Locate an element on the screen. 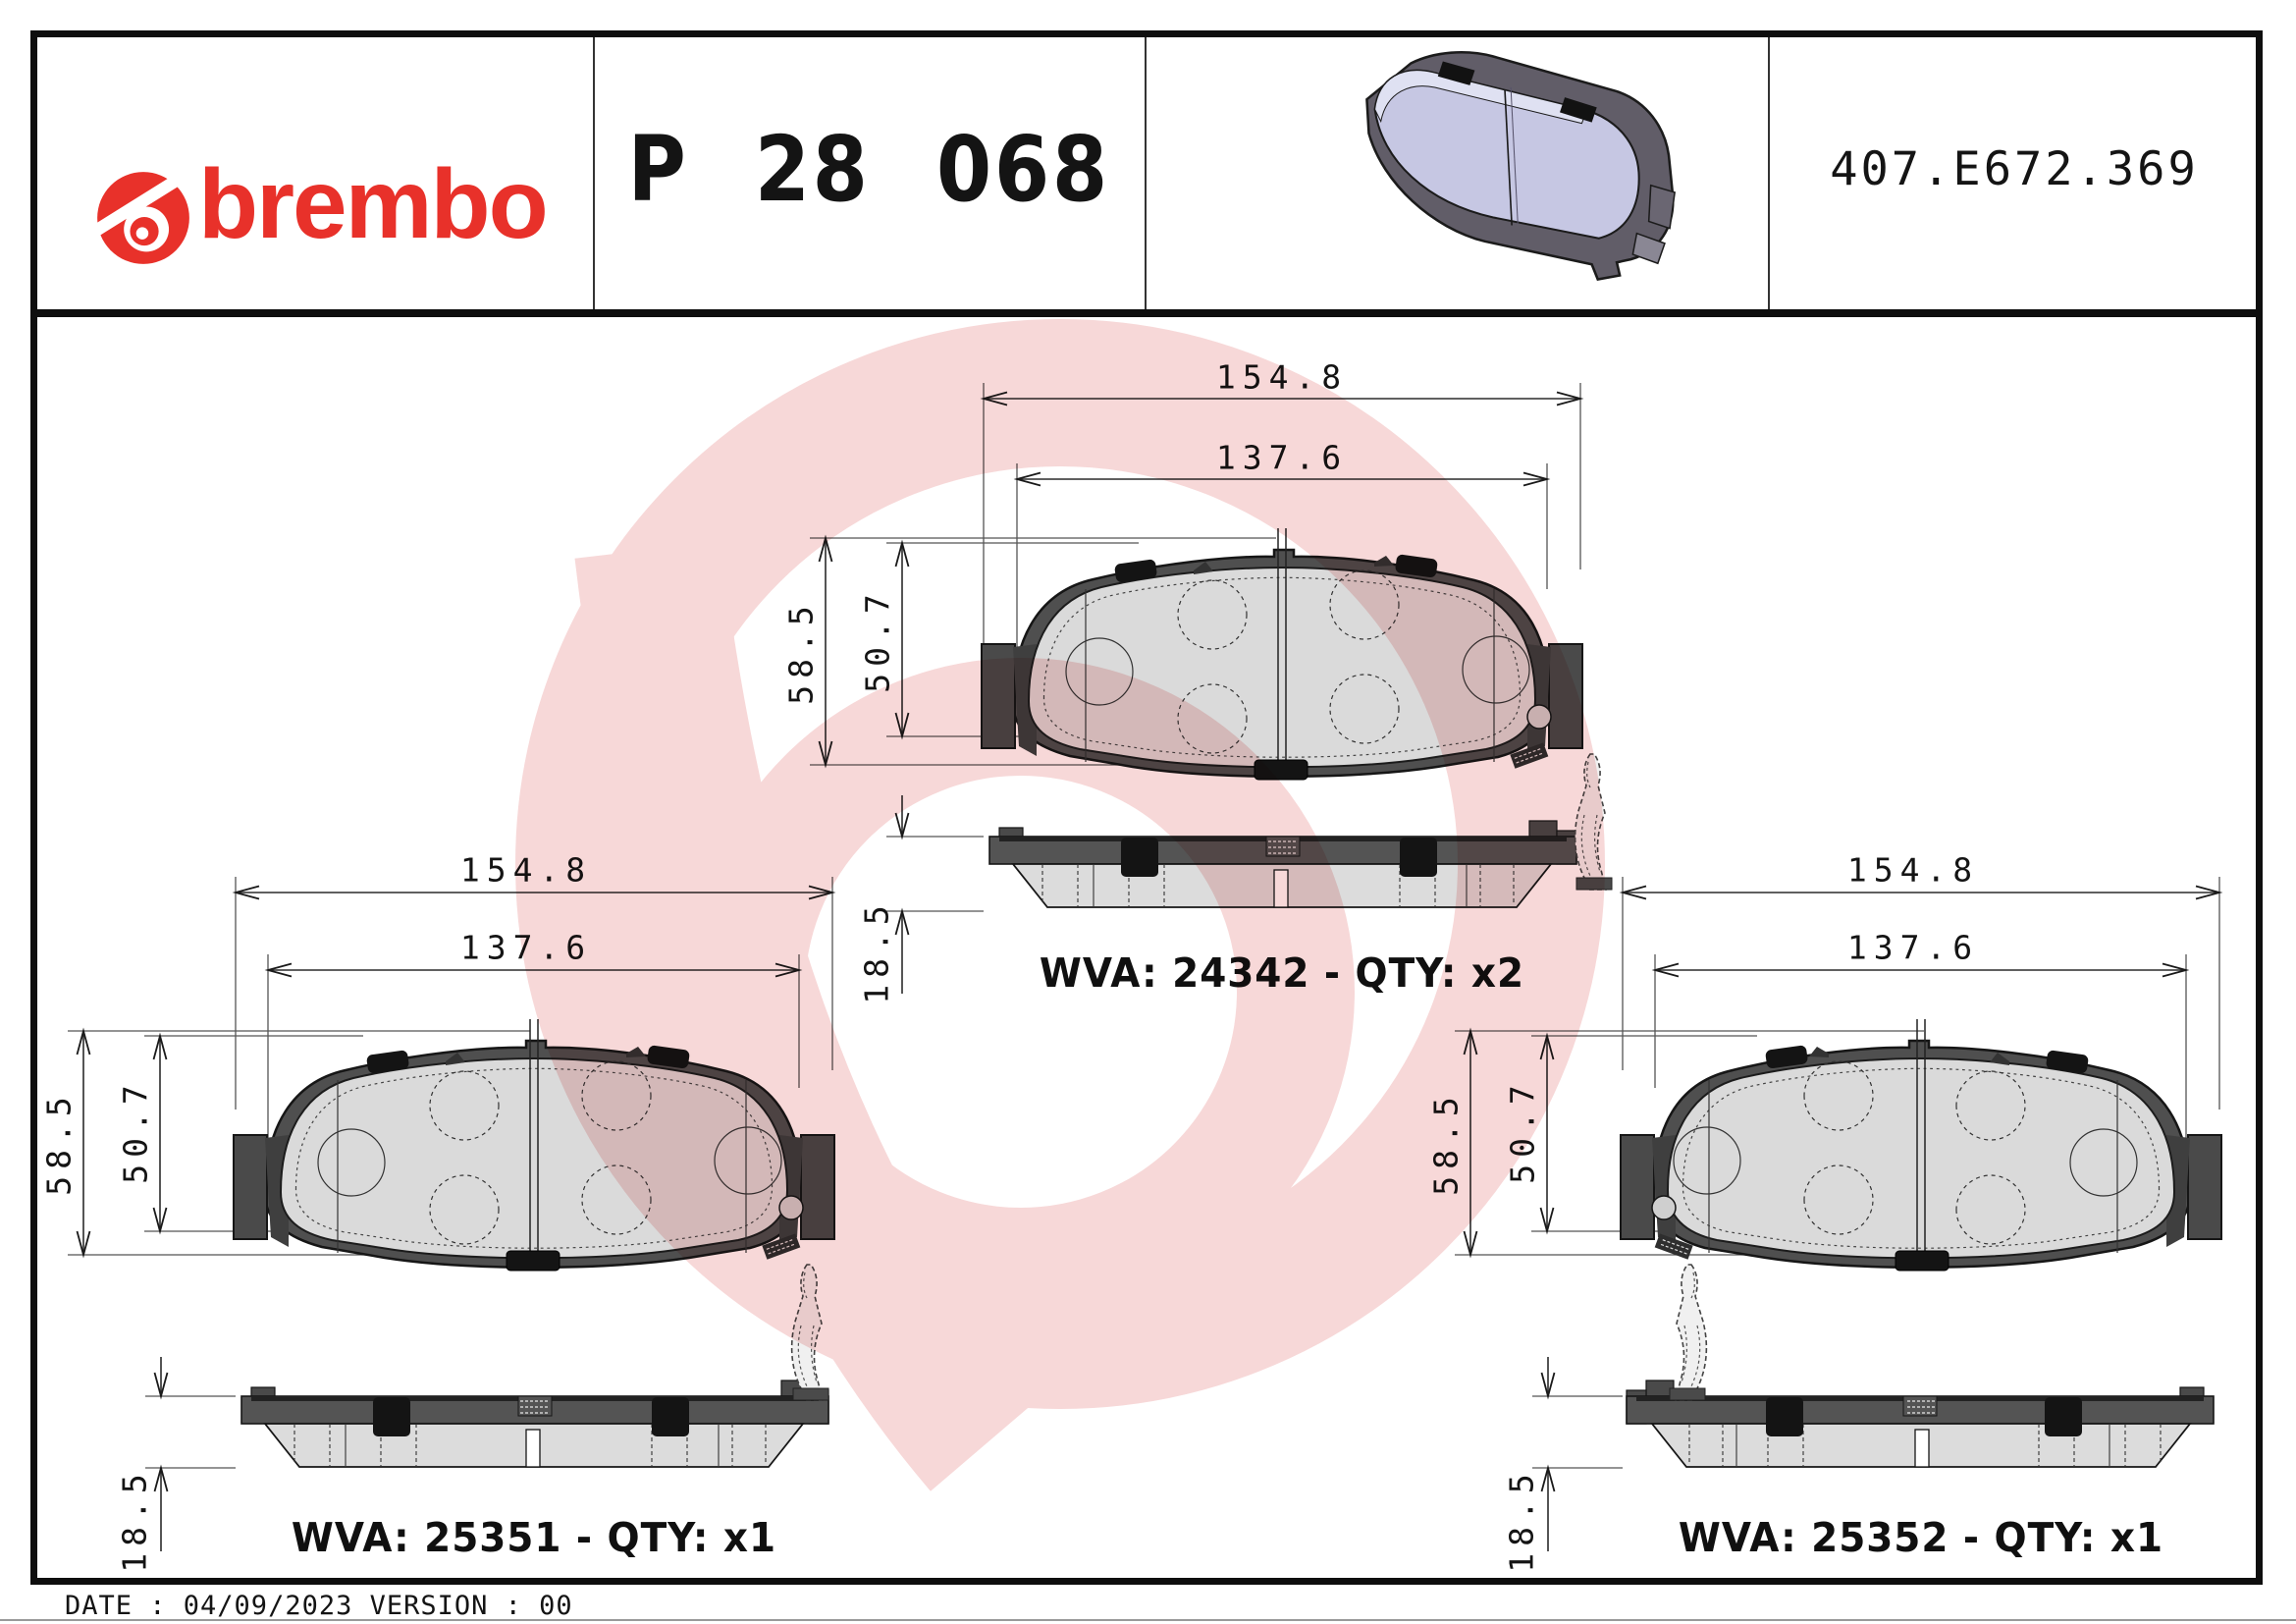 This screenshot has width=2296, height=1624. wva-qty-label: WVA: 25352 - QTY: x1 is located at coordinates (1921, 1537).